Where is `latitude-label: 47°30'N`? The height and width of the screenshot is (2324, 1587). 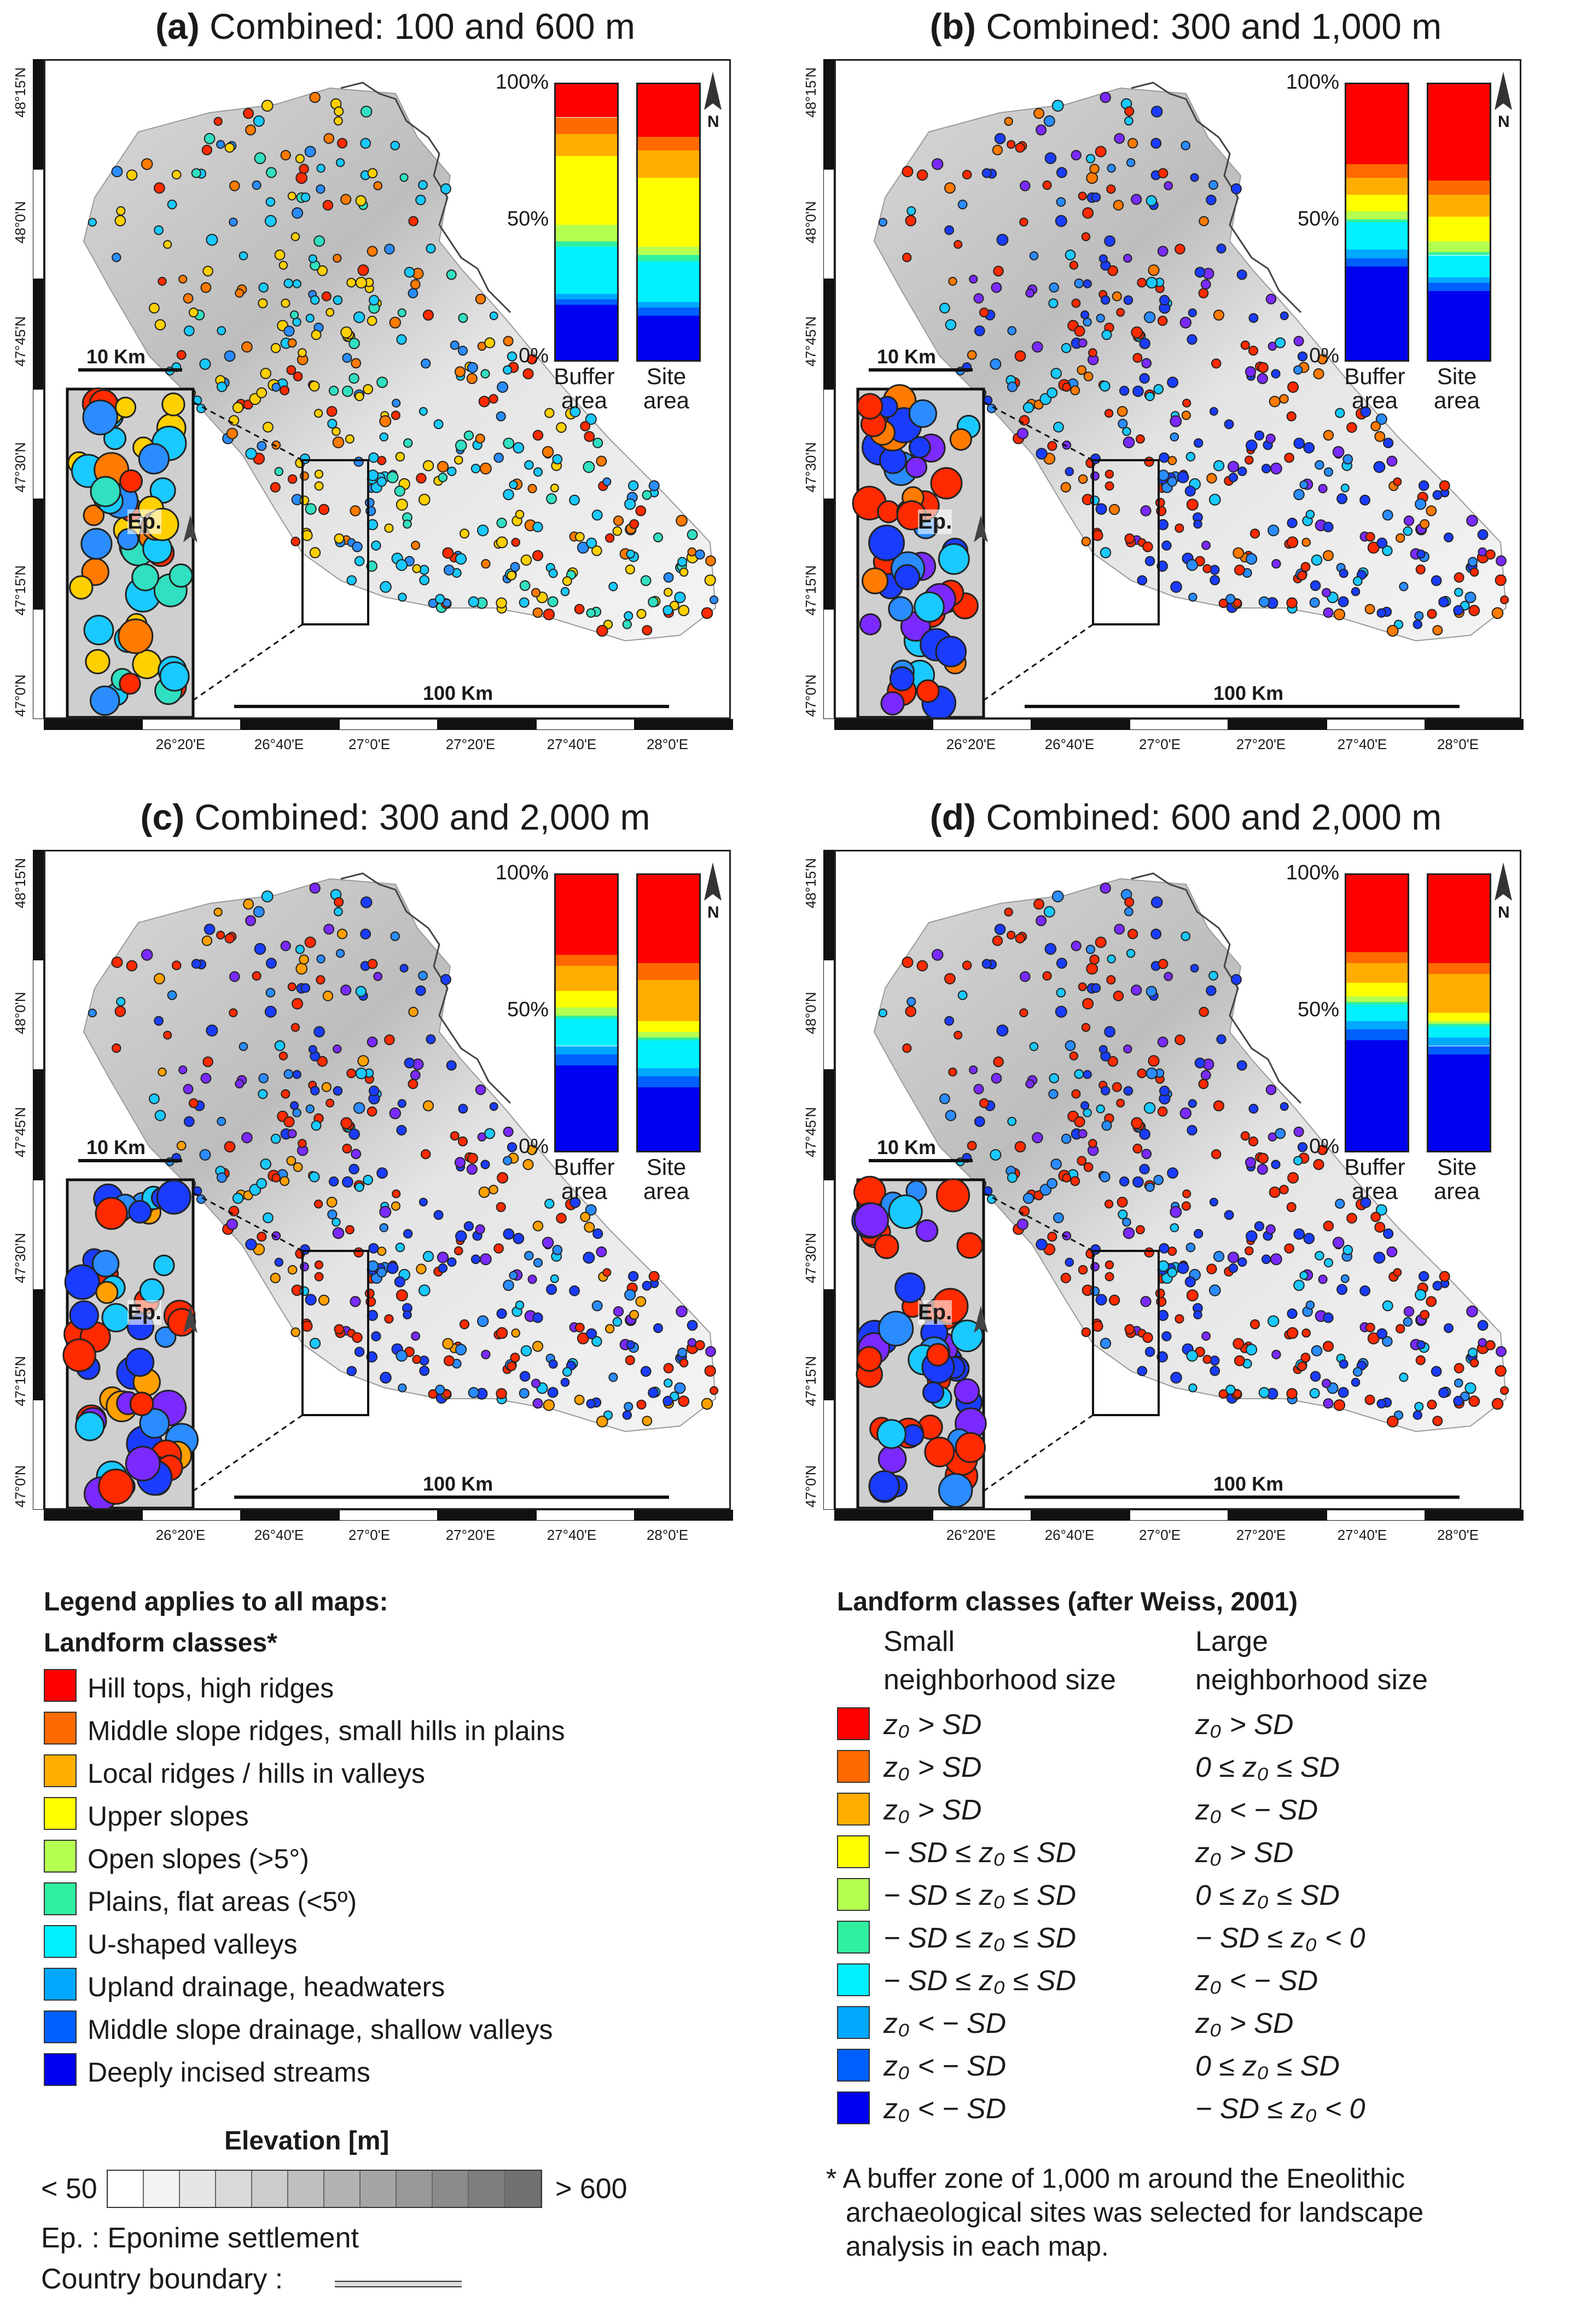 latitude-label: 47°30'N is located at coordinates (811, 467).